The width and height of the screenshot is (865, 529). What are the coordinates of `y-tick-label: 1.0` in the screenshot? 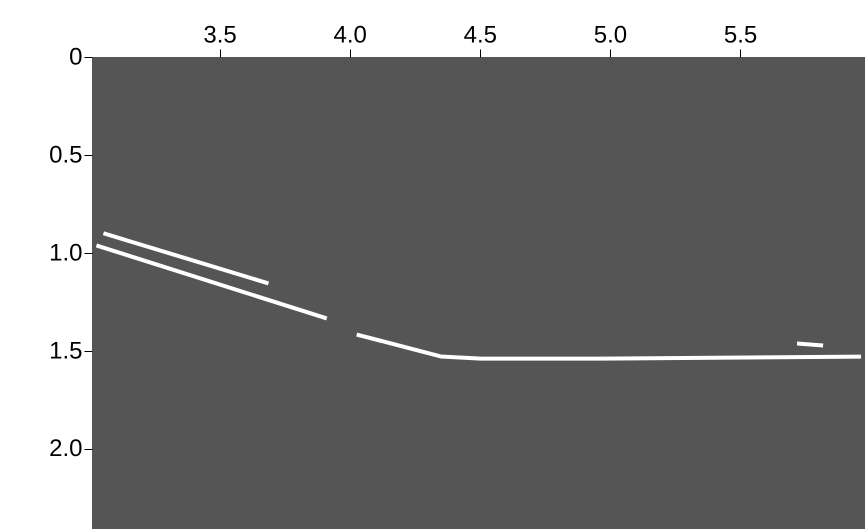 It's located at (65, 252).